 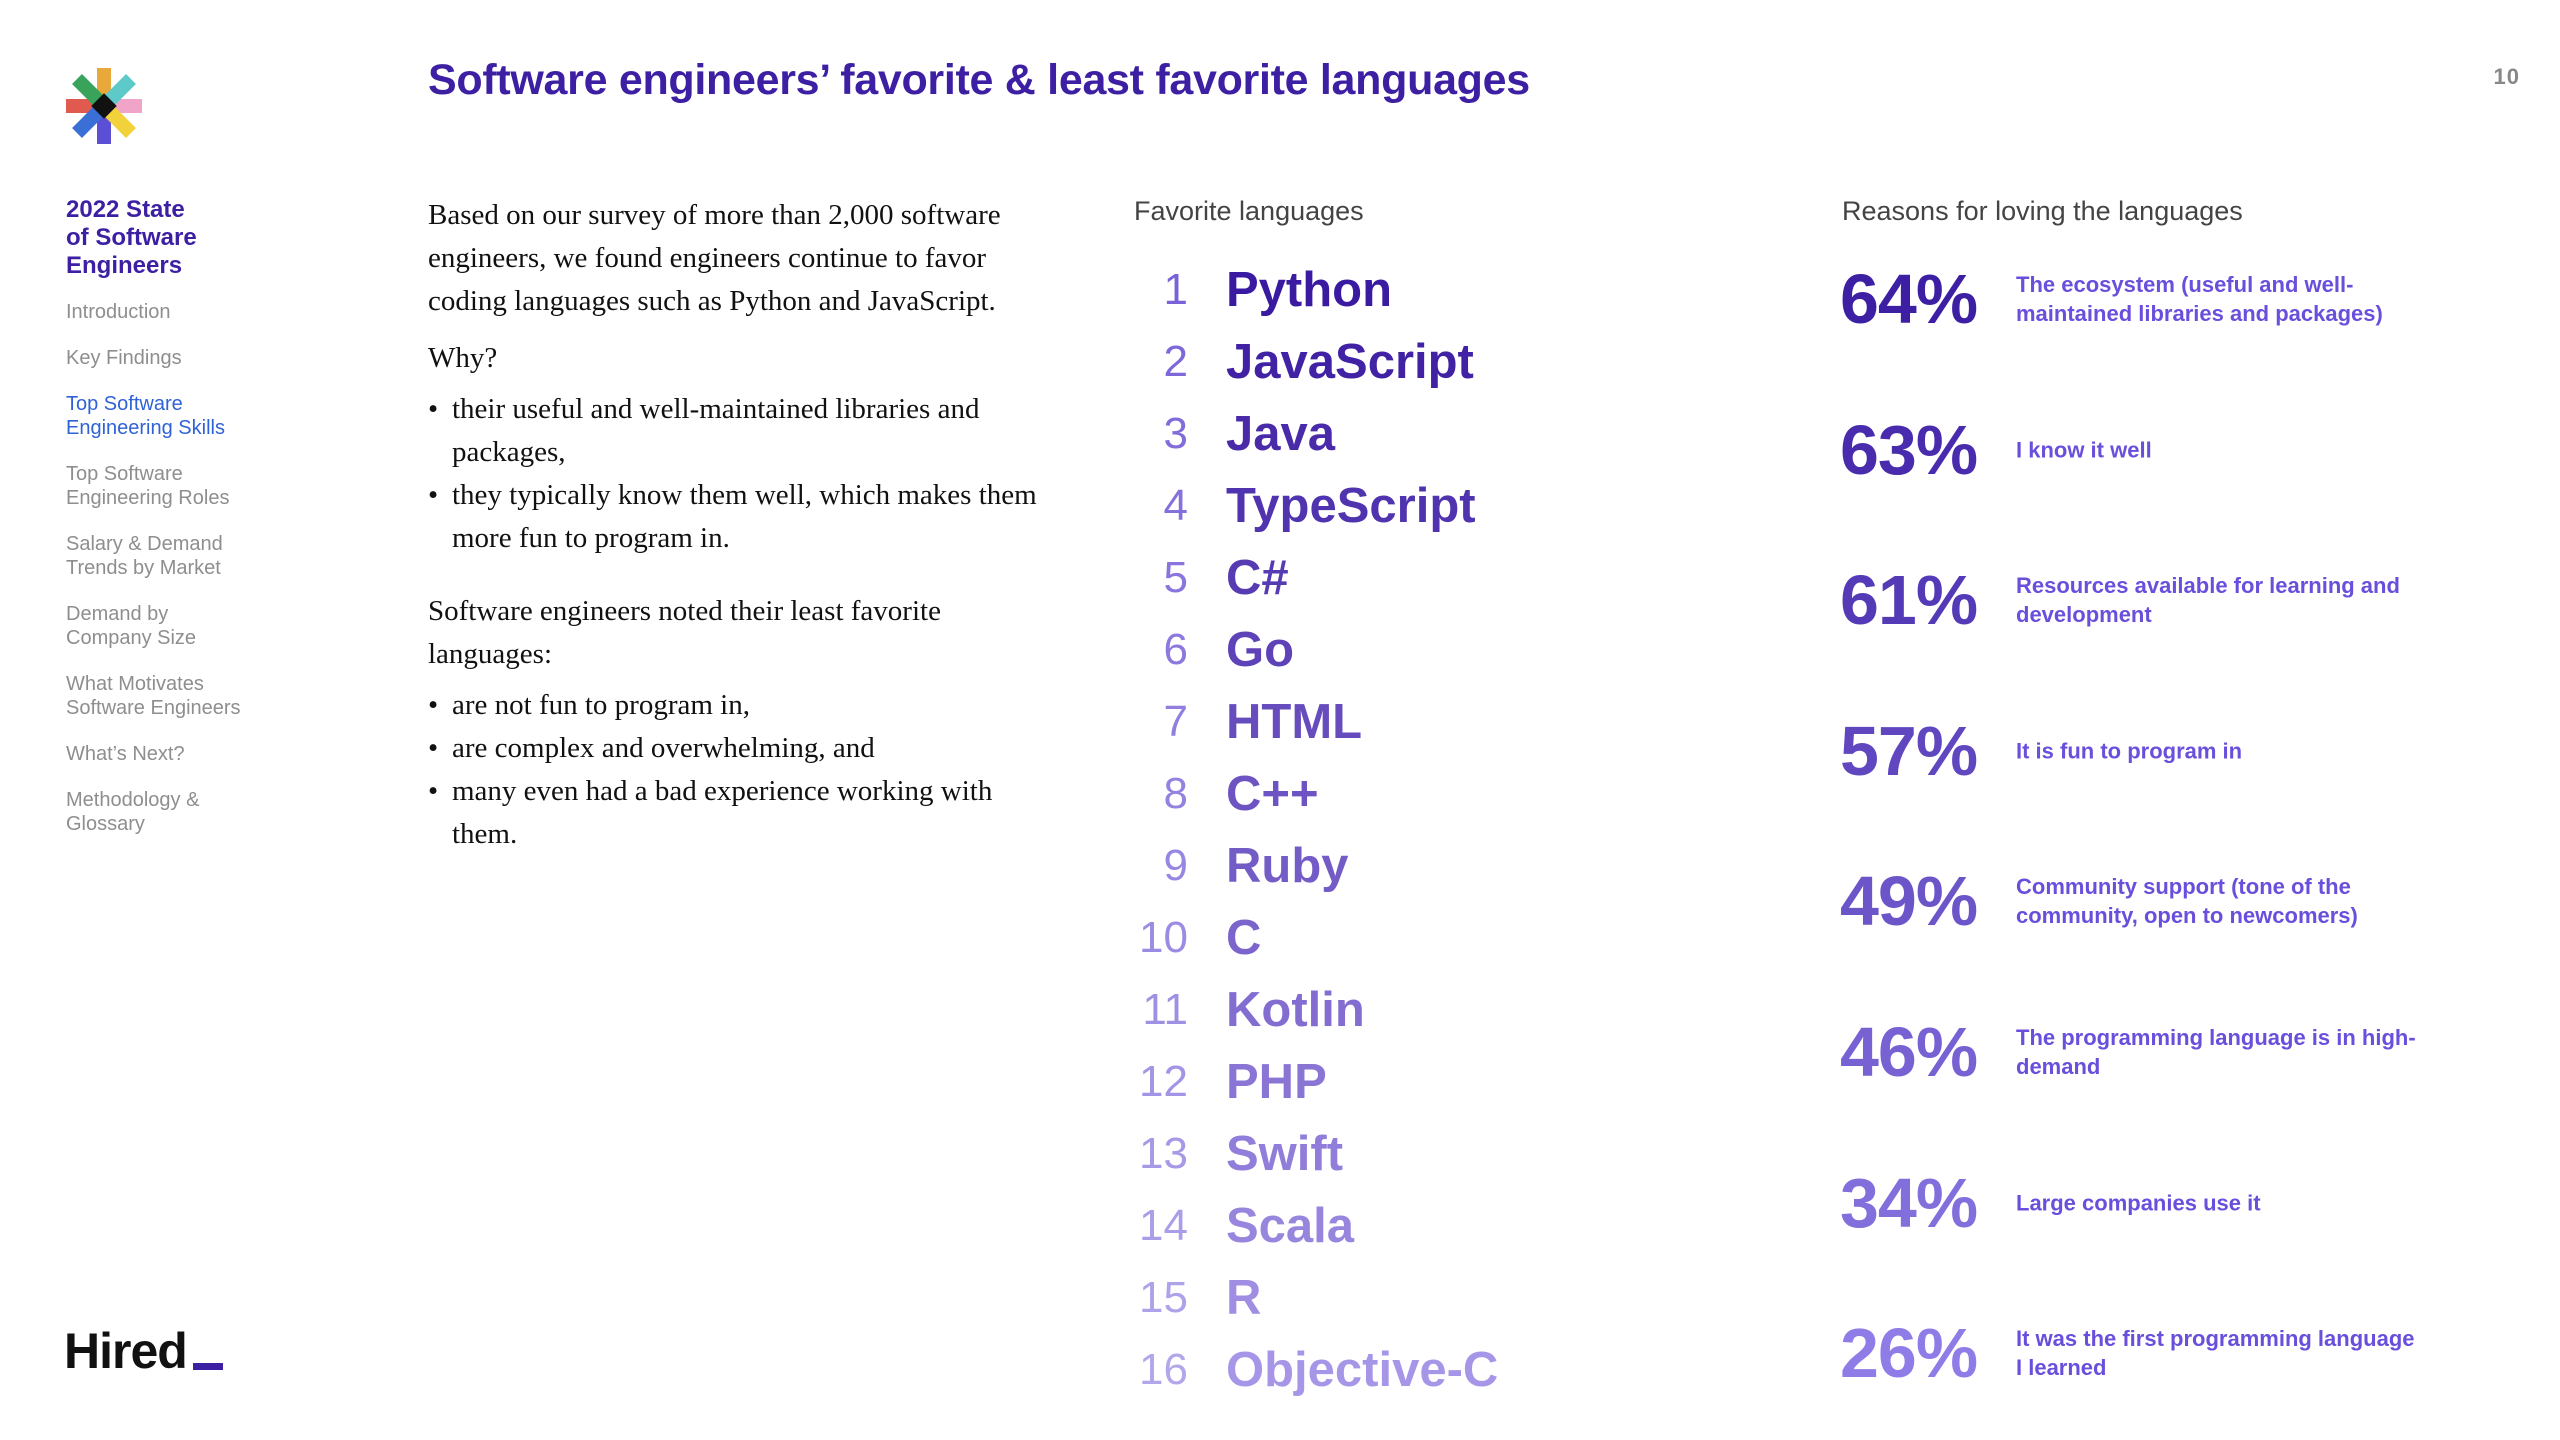 I want to click on sidebar-item: Key Findings, so click(x=124, y=358).